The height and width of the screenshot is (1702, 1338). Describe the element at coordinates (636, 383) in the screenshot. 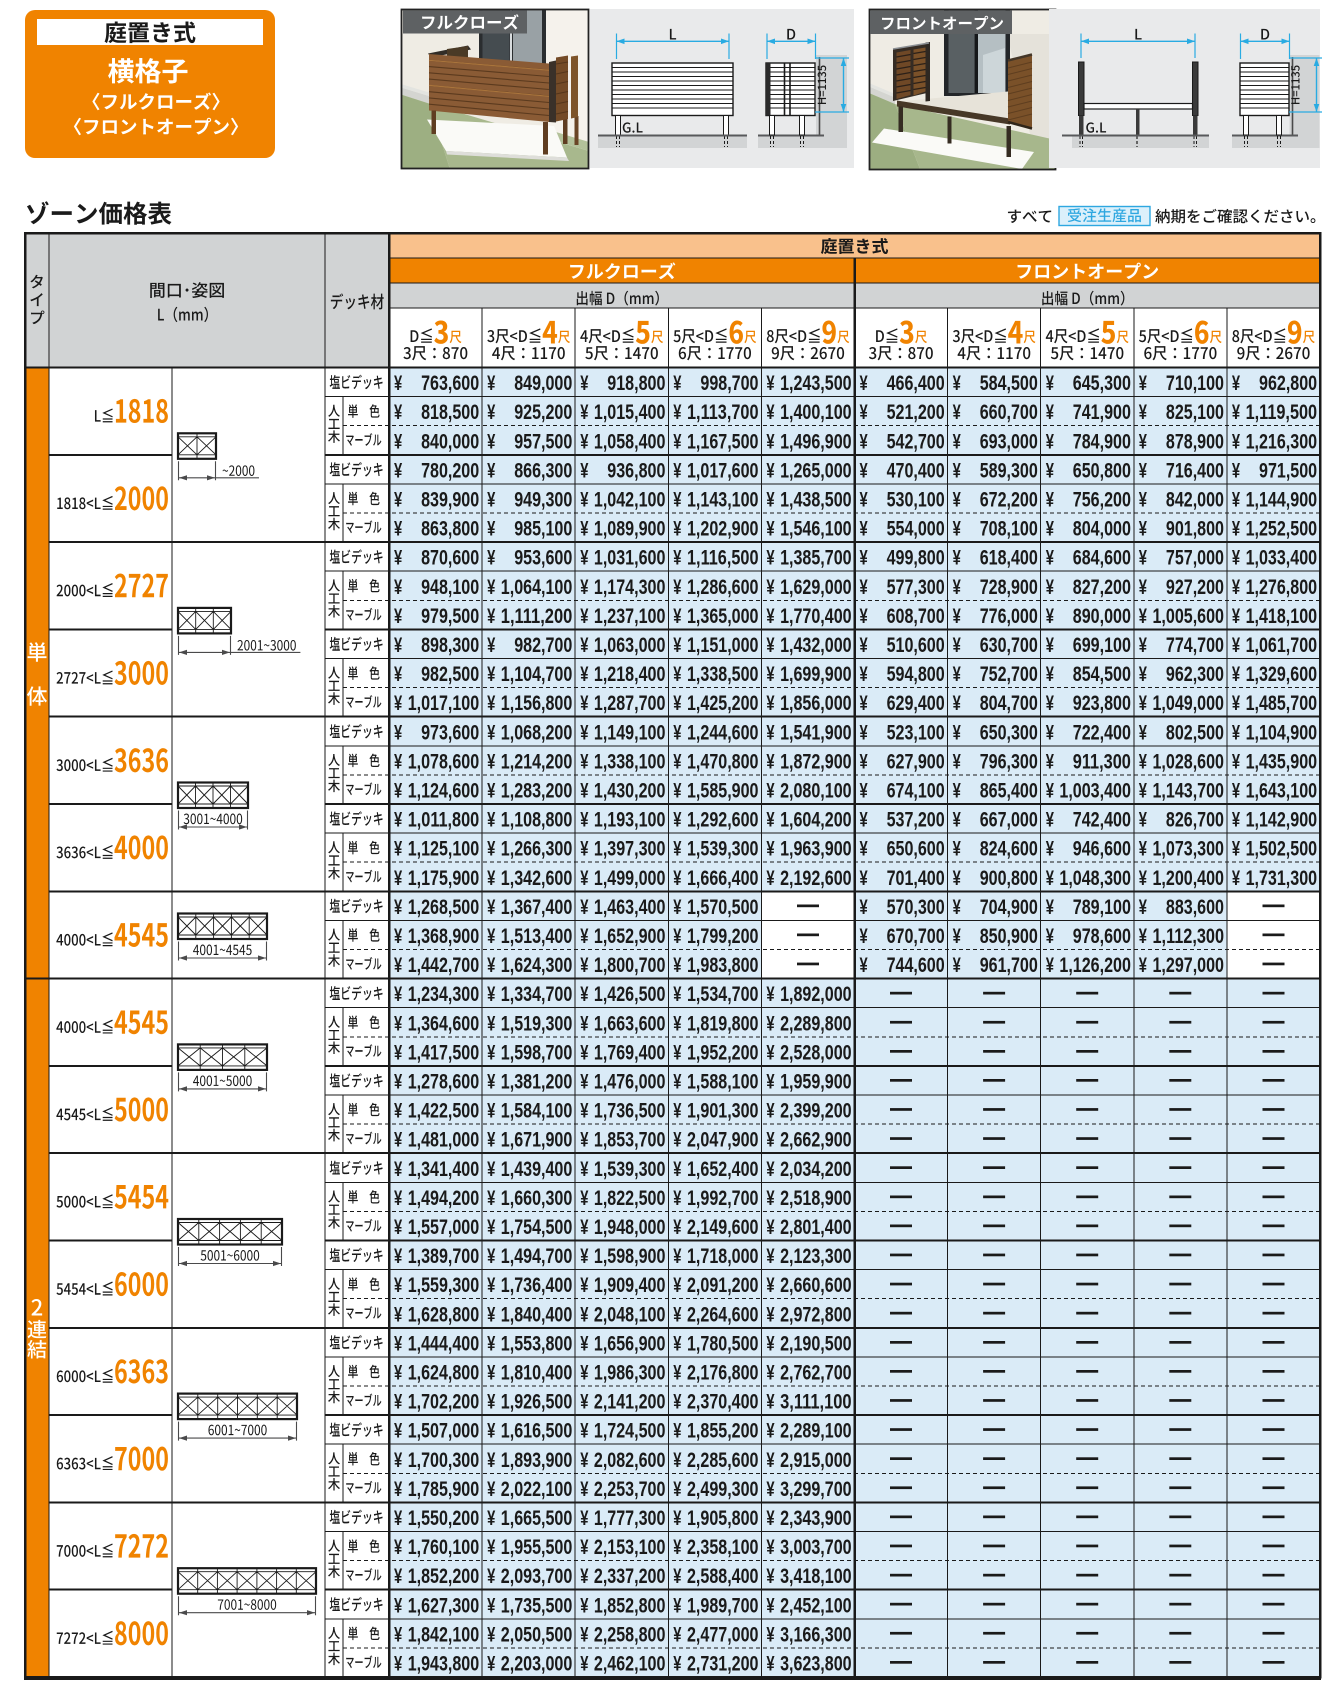

I see `svg-text: 918,800` at that location.